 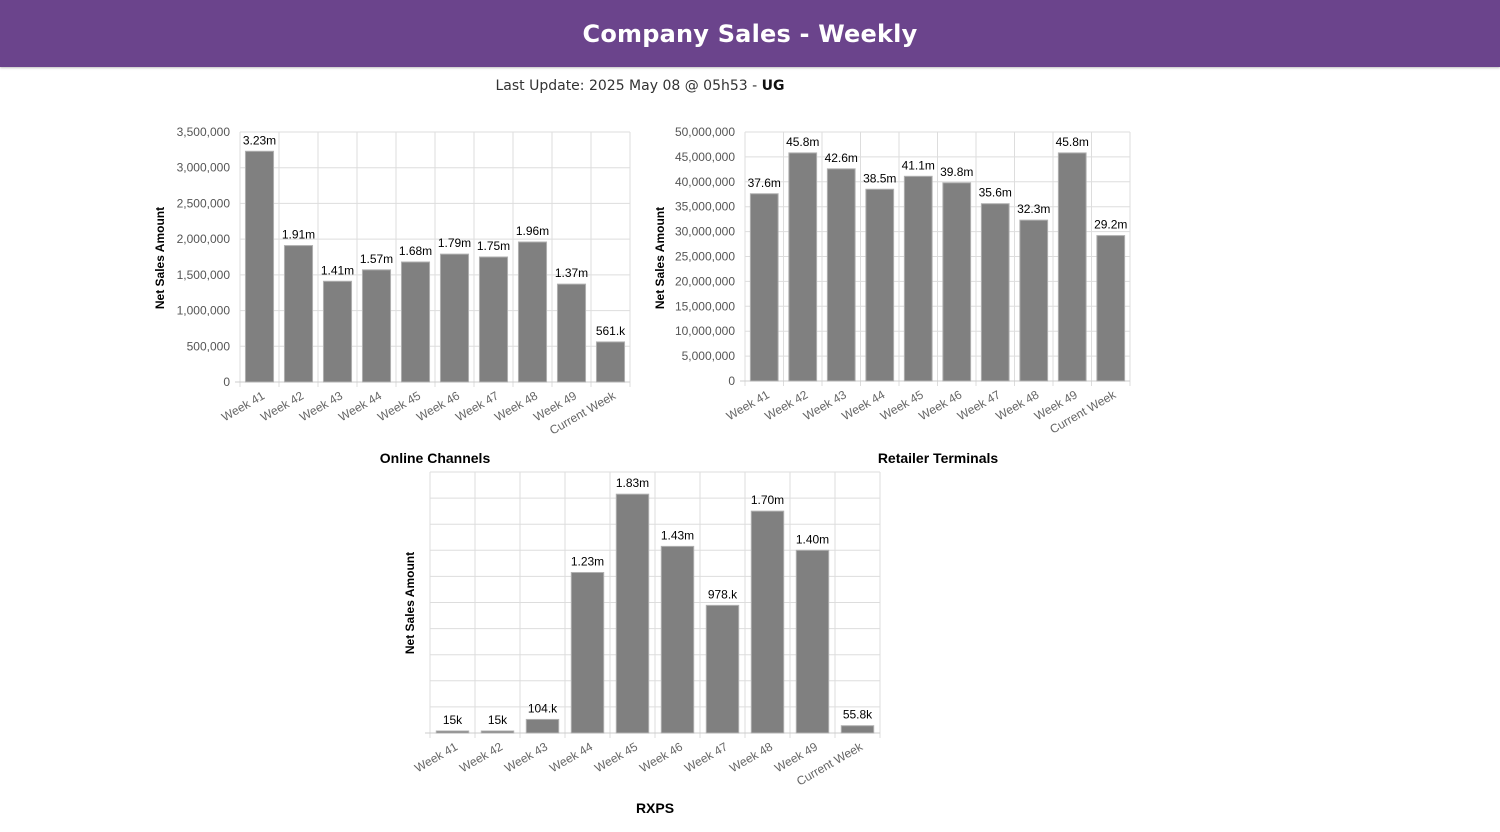 What do you see at coordinates (259, 140) in the screenshot?
I see `data-label: 3.23m` at bounding box center [259, 140].